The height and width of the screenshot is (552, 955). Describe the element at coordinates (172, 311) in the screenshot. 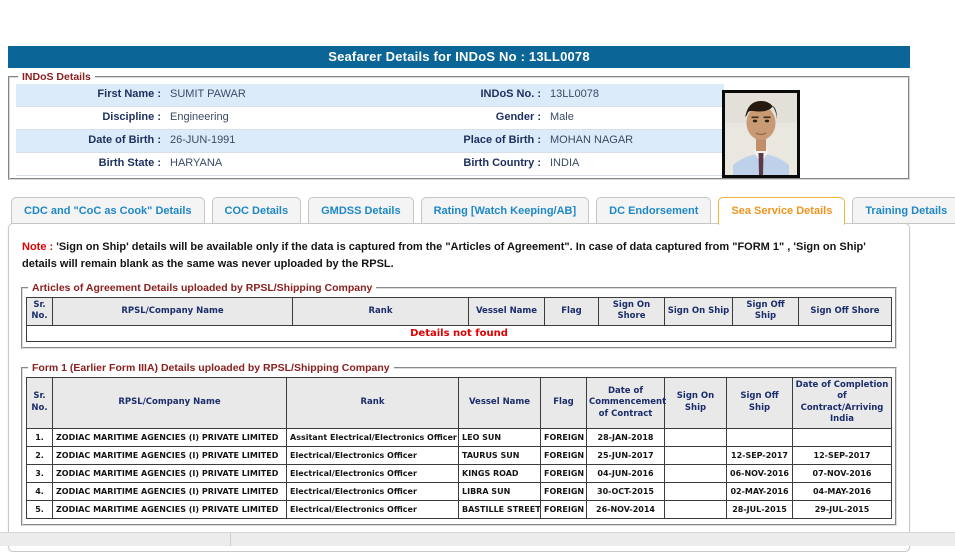

I see `column-header: RPSL/Company Name` at that location.